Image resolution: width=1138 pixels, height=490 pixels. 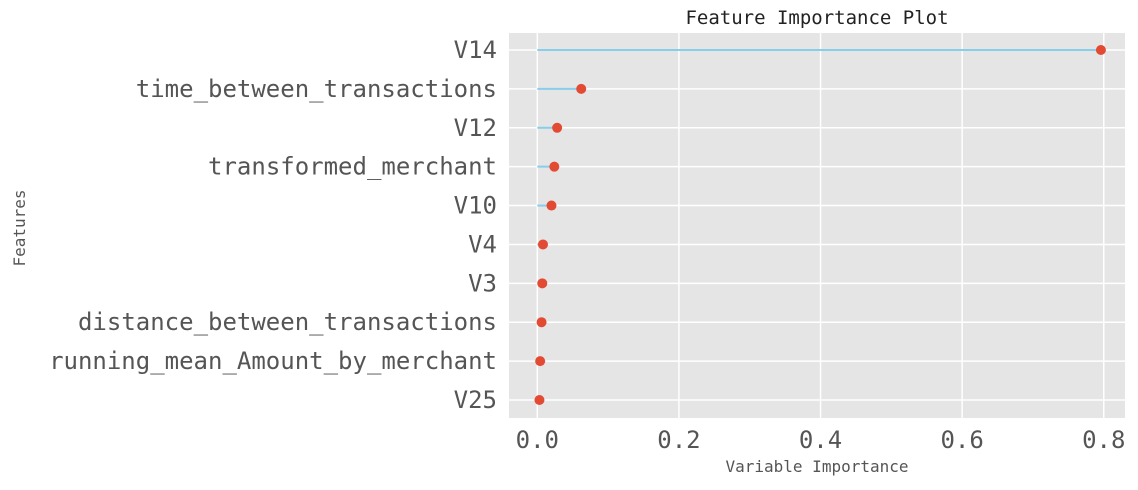 What do you see at coordinates (678, 440) in the screenshot?
I see `x-tick-label: 0.2` at bounding box center [678, 440].